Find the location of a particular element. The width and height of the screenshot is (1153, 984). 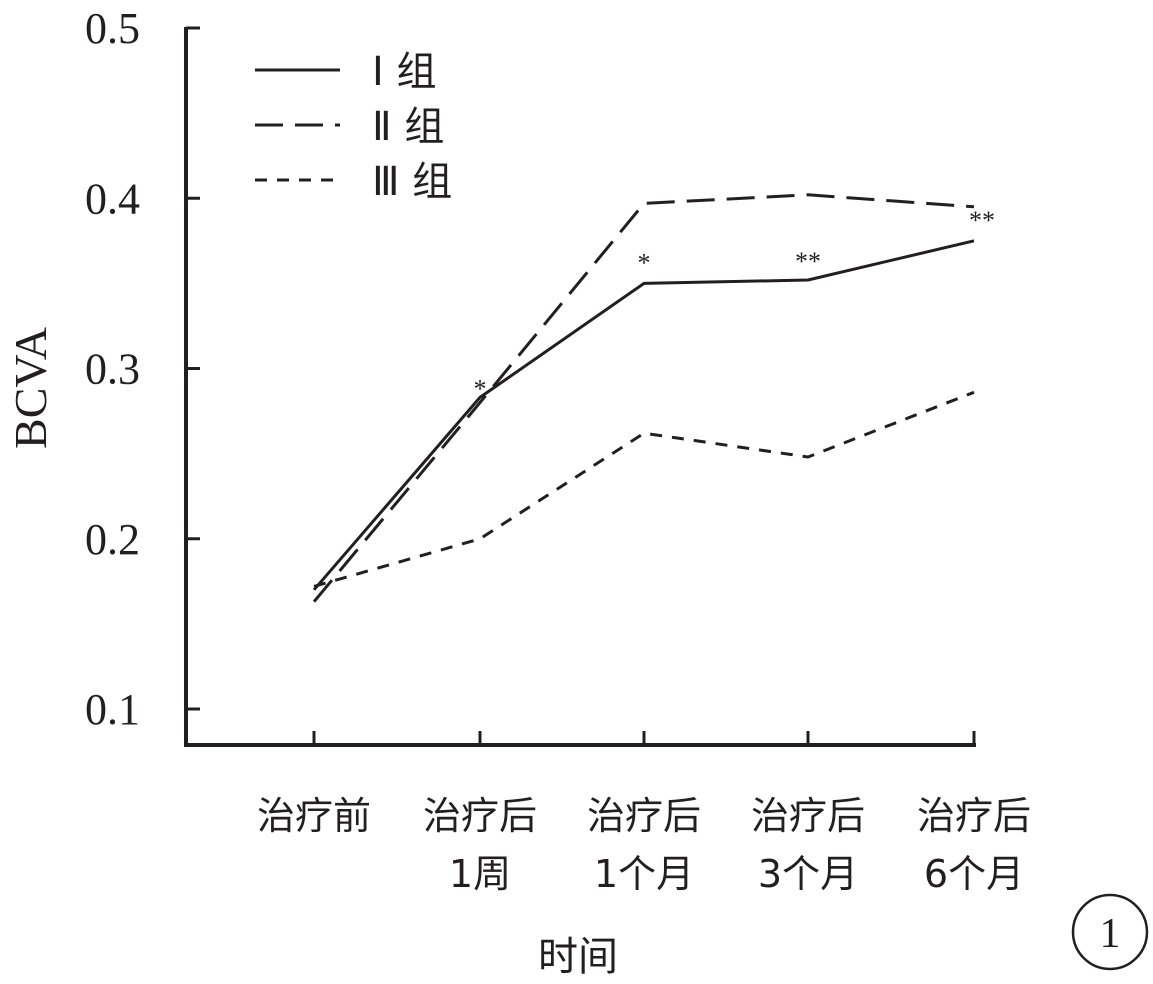

y-tick-label: 0.3 is located at coordinates (112, 369).